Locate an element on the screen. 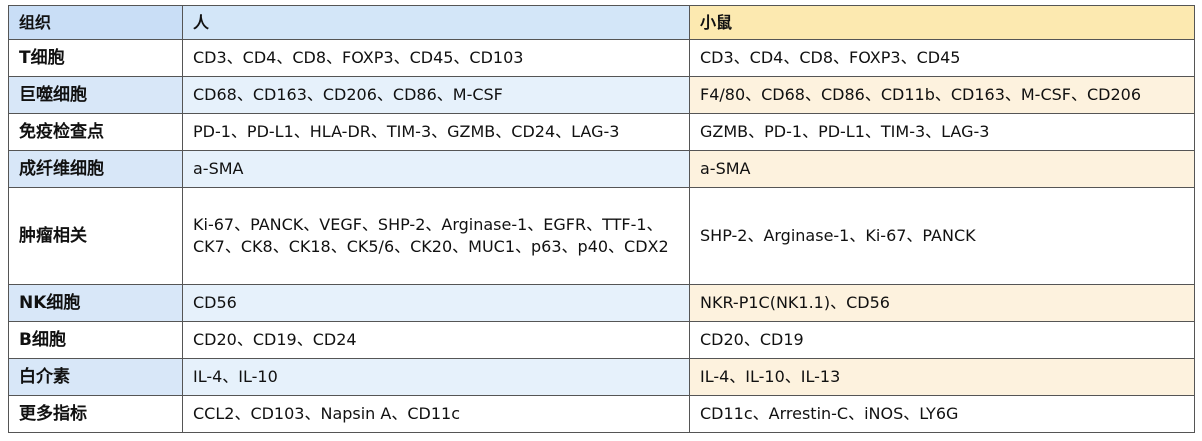 Image resolution: width=1202 pixels, height=441 pixels. human-cell: a-SMA is located at coordinates (436, 169).